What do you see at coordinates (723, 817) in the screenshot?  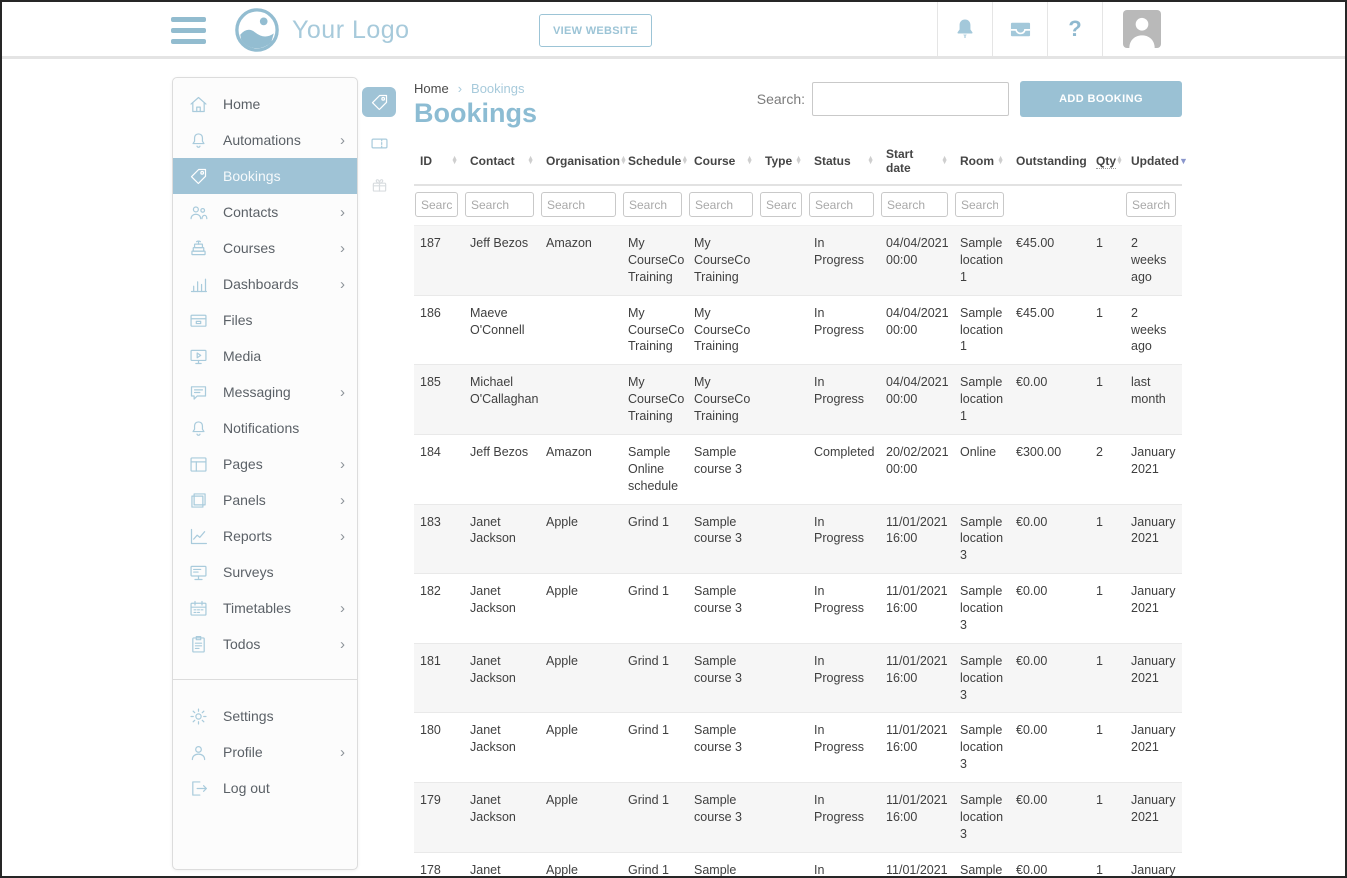 I see `cell-course: Sample course 3` at bounding box center [723, 817].